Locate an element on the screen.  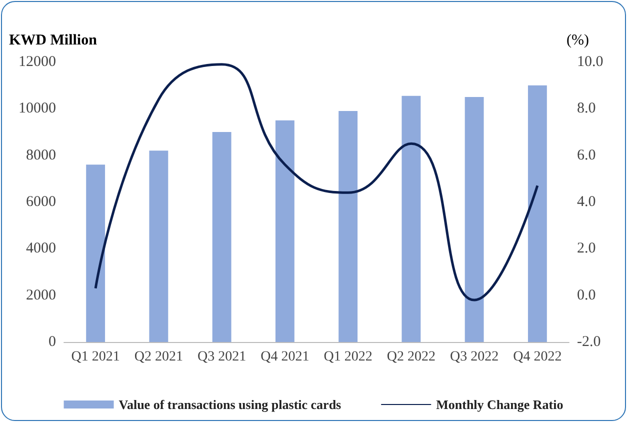
x-tick-label: Q3 2022 is located at coordinates (474, 357).